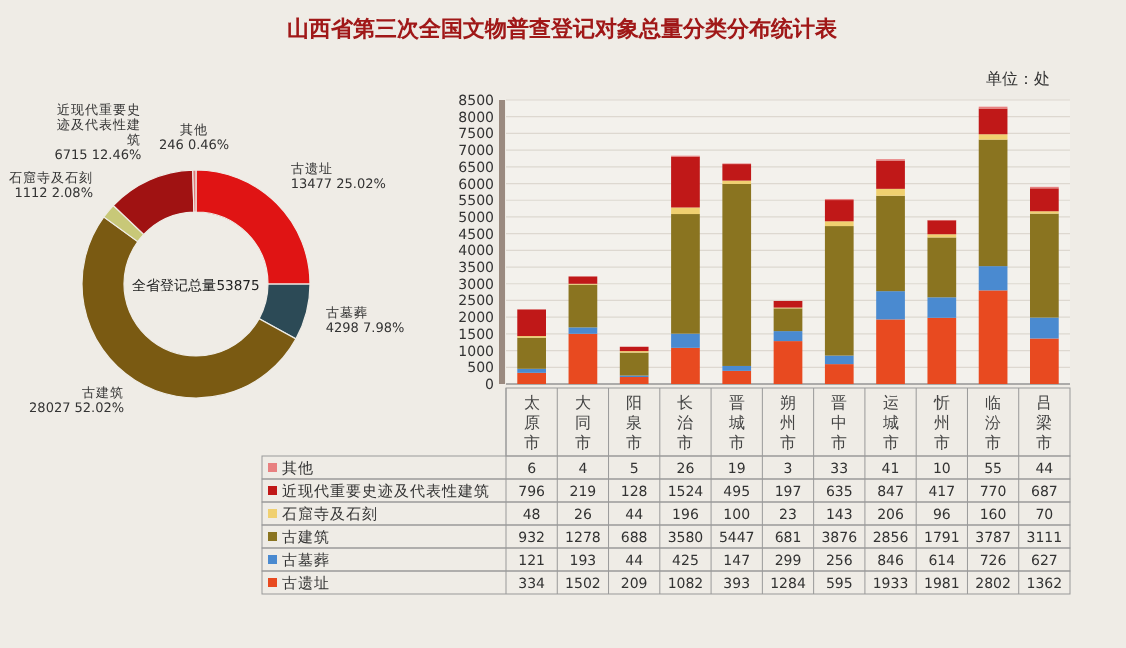 This screenshot has height=648, width=1126. What do you see at coordinates (889, 423) in the screenshot?
I see `x-tick-label: 运城市` at bounding box center [889, 423].